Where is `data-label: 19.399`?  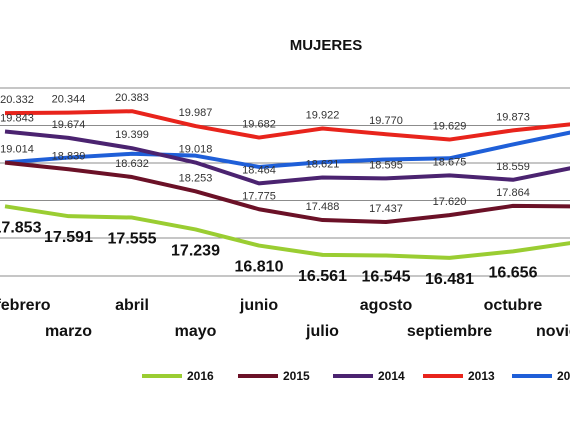
data-label: 19.399 is located at coordinates (132, 135).